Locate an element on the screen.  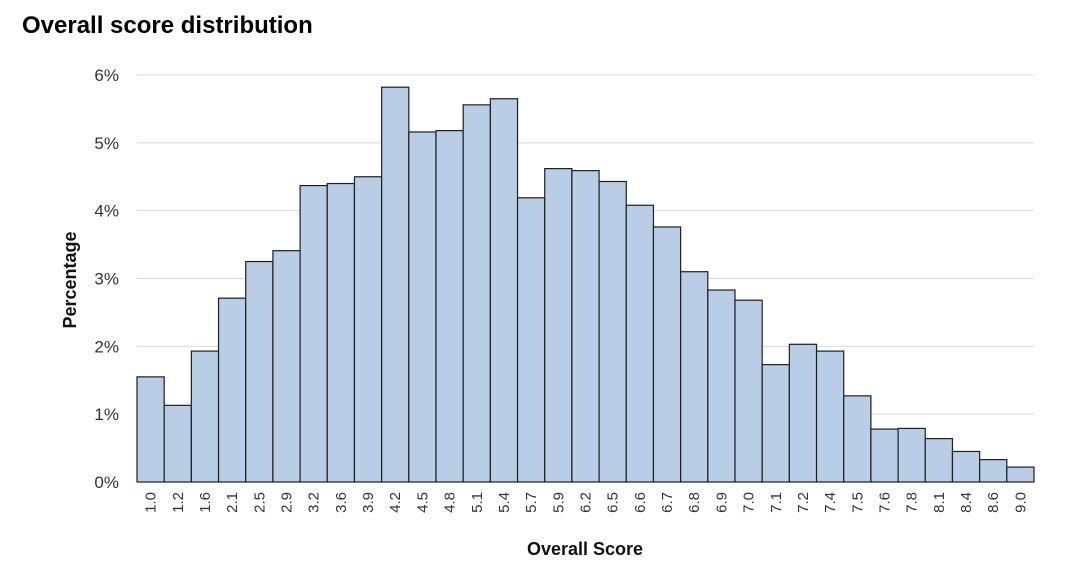
x-tick-label: 4.8 is located at coordinates (450, 502).